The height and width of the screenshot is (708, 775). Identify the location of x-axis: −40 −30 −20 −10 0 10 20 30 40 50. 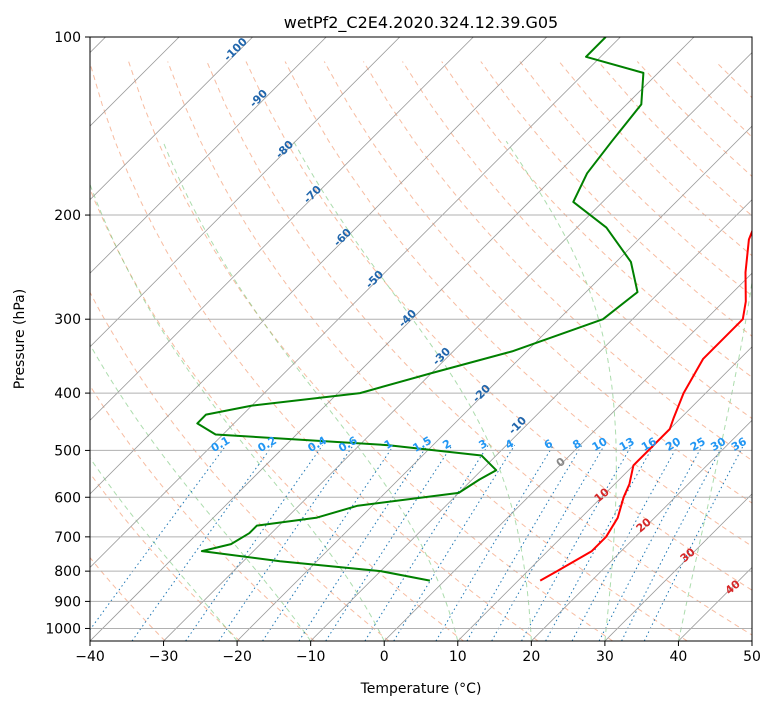
(418, 653).